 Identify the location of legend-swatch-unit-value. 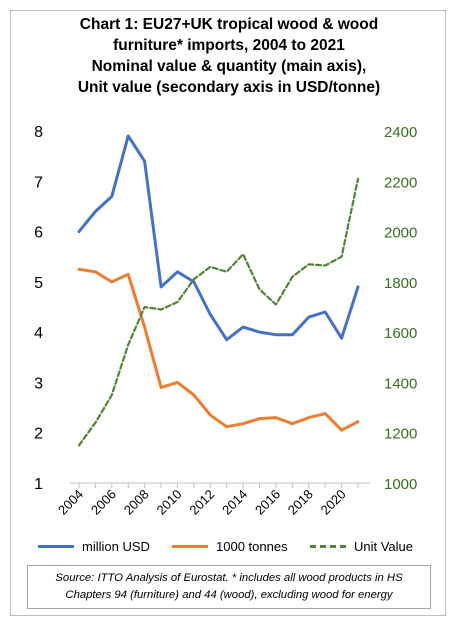
(328, 546).